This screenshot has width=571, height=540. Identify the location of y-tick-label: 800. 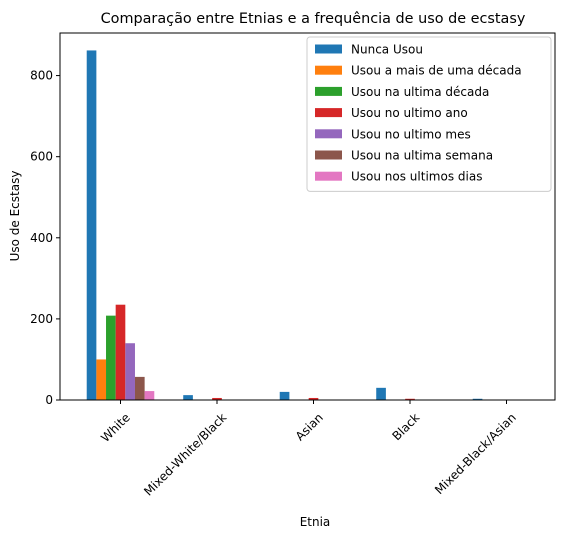
(41, 76).